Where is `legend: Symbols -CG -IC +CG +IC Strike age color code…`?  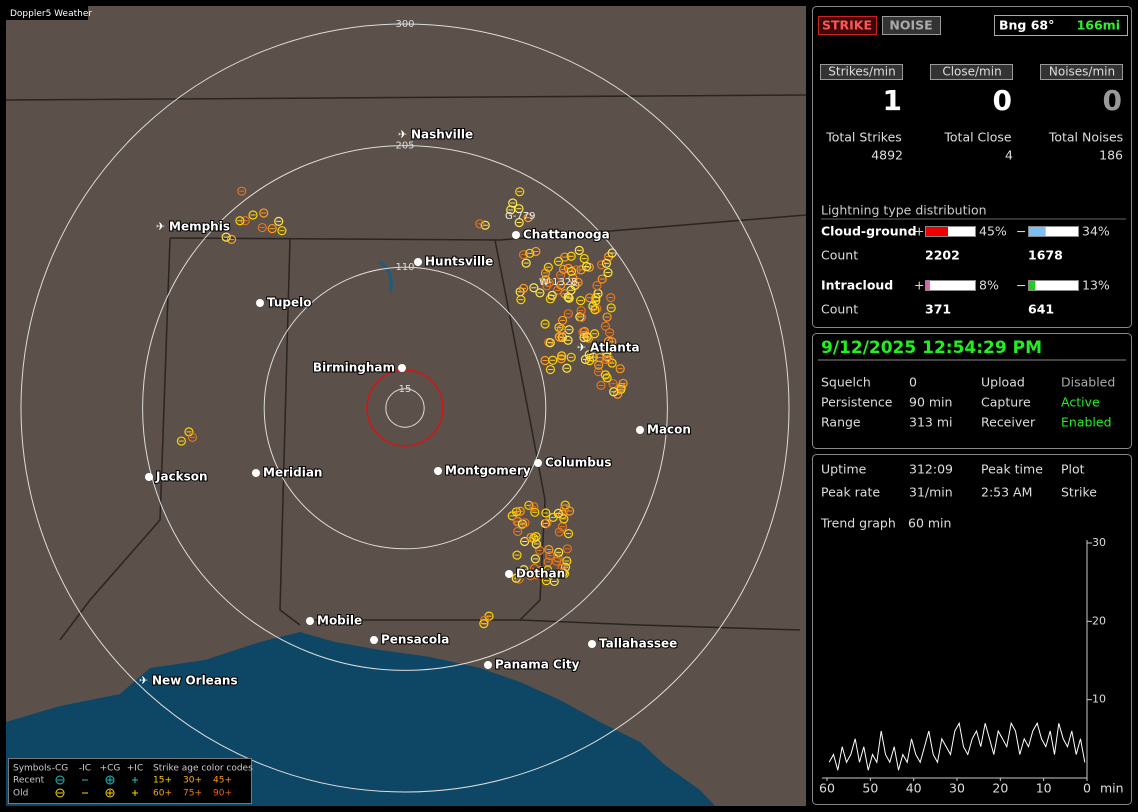
legend: Symbols -CG -IC +CG +IC Strike age color code… is located at coordinates (130, 781).